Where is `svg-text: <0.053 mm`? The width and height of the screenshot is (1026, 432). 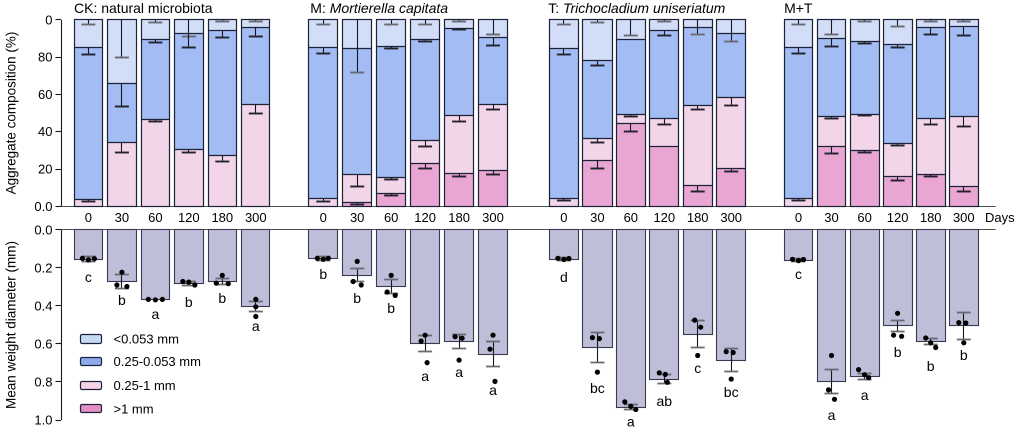
svg-text: <0.053 mm is located at coordinates (146, 339).